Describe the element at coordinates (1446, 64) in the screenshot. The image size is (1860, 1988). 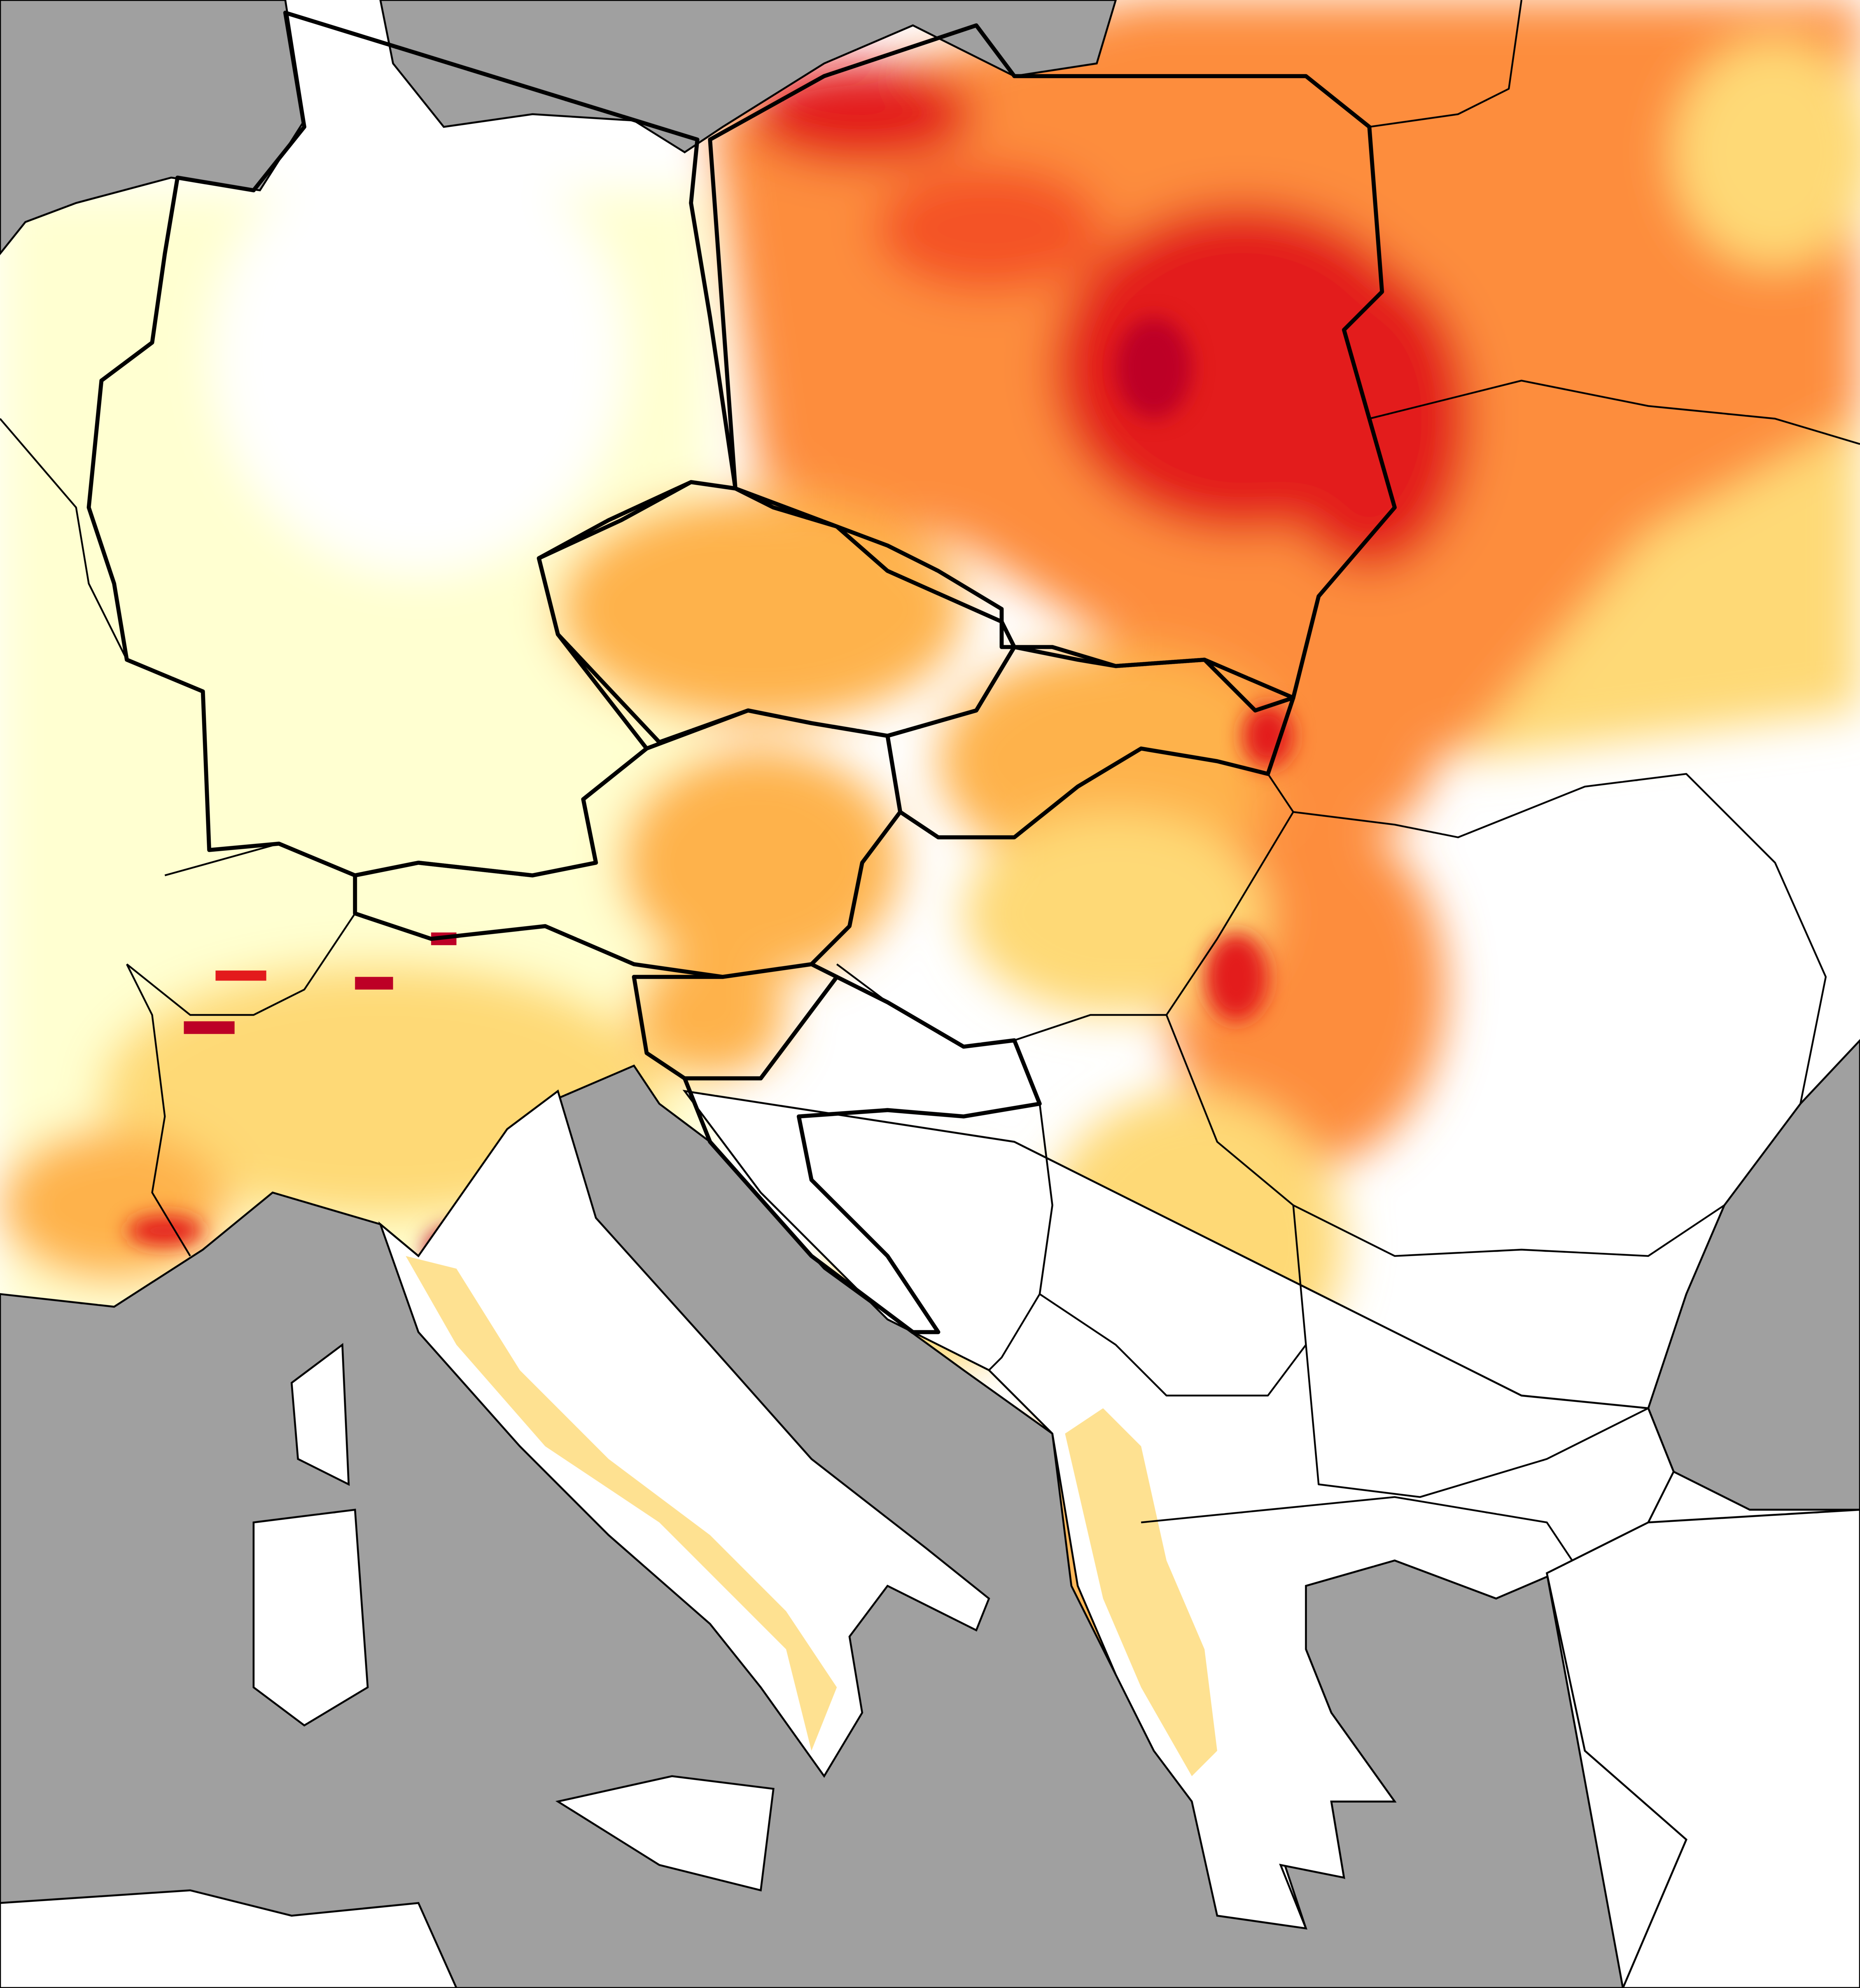
I see `belarus-border` at that location.